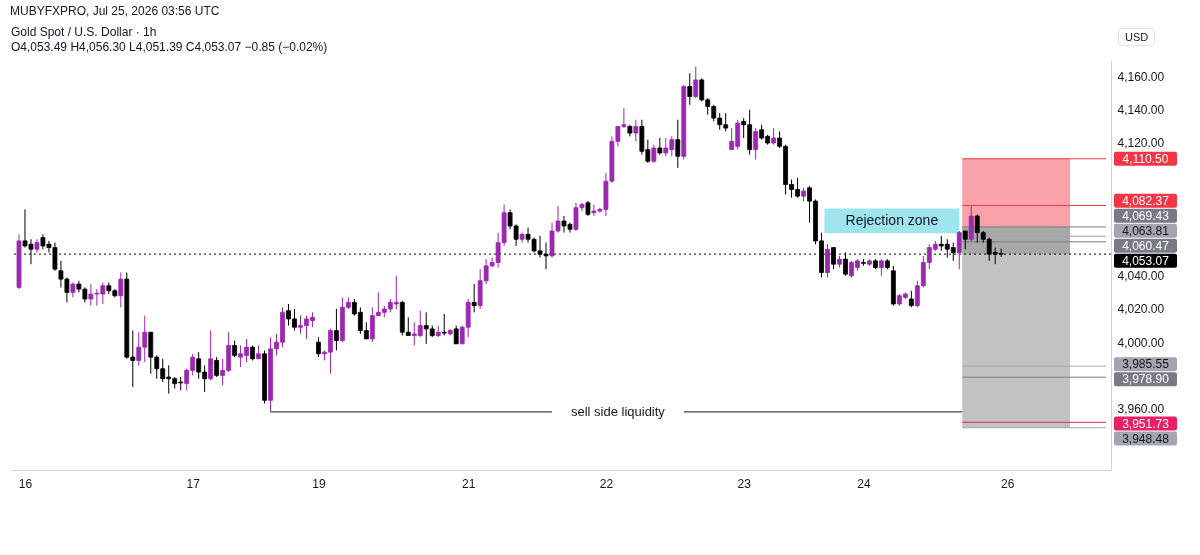 Image resolution: width=1200 pixels, height=555 pixels. What do you see at coordinates (864, 483) in the screenshot?
I see `x-tick-label: 24` at bounding box center [864, 483].